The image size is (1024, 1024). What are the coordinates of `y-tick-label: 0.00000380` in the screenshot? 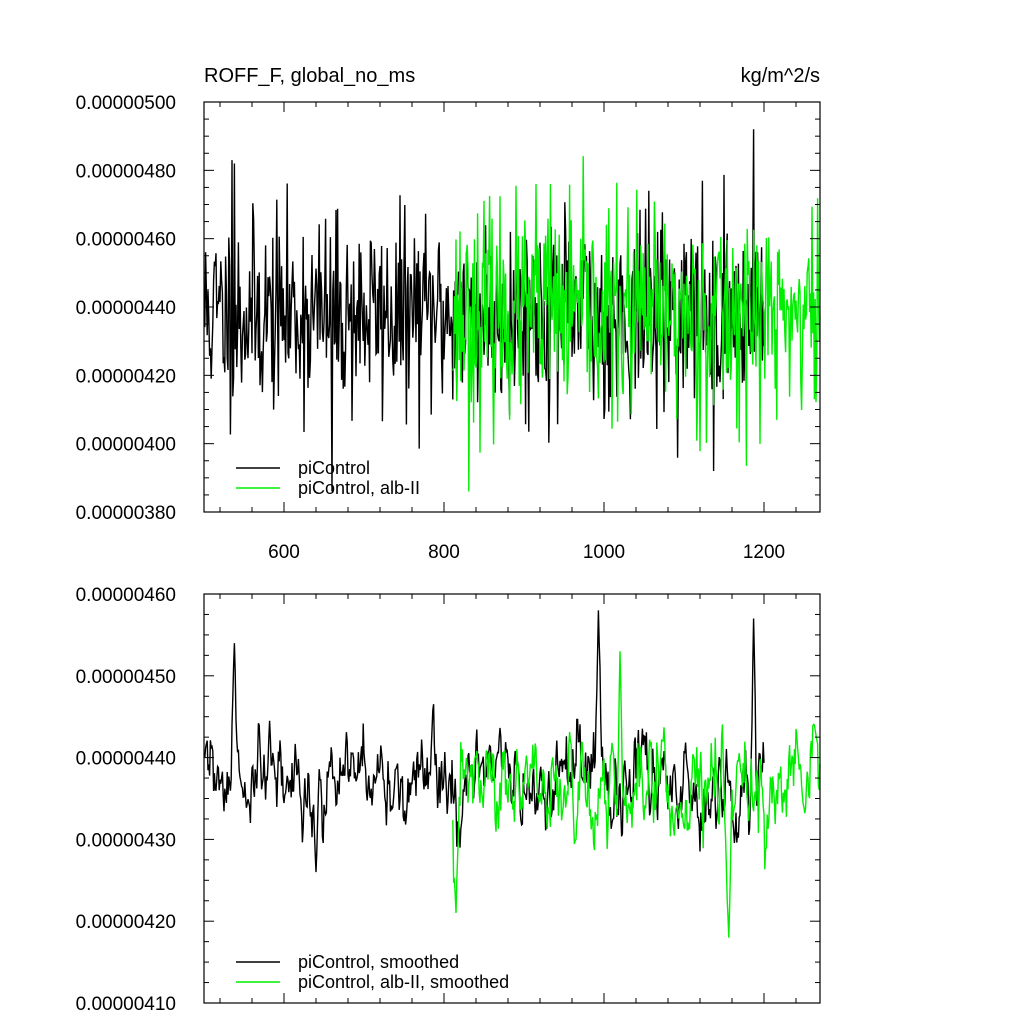 It's located at (126, 513).